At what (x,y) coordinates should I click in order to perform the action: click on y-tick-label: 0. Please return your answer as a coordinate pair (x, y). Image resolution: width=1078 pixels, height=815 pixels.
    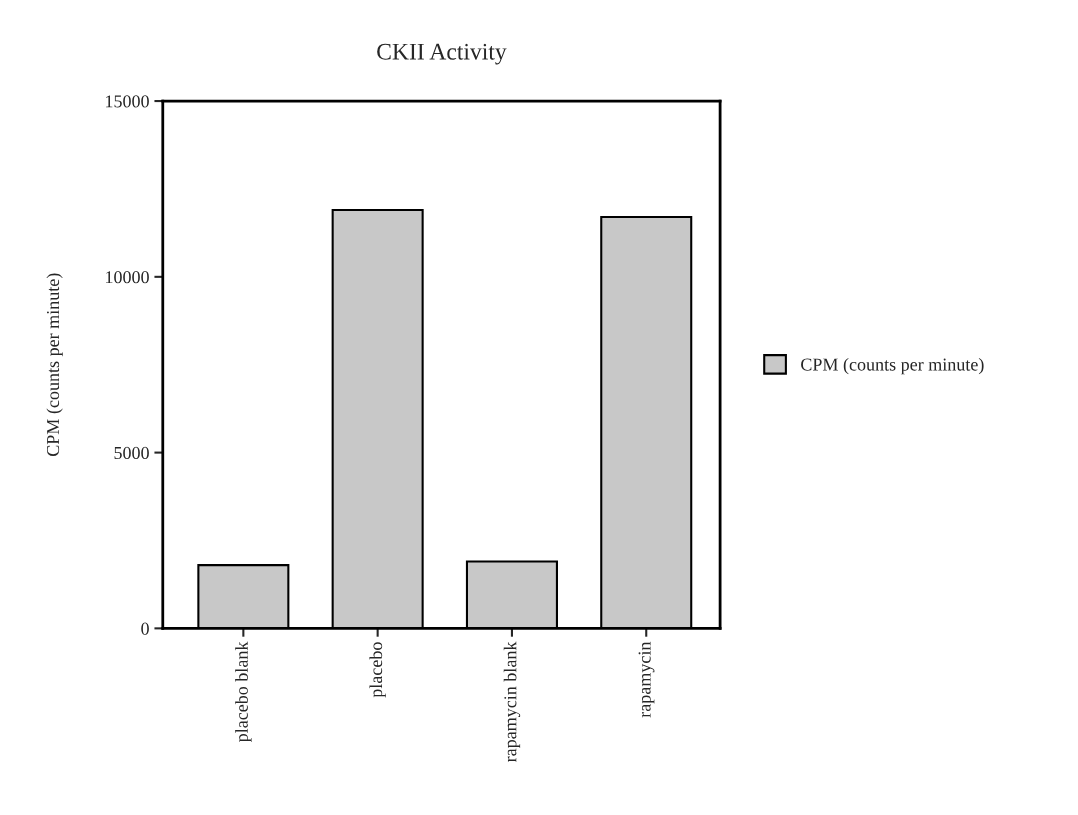
    Looking at the image, I should click on (145, 628).